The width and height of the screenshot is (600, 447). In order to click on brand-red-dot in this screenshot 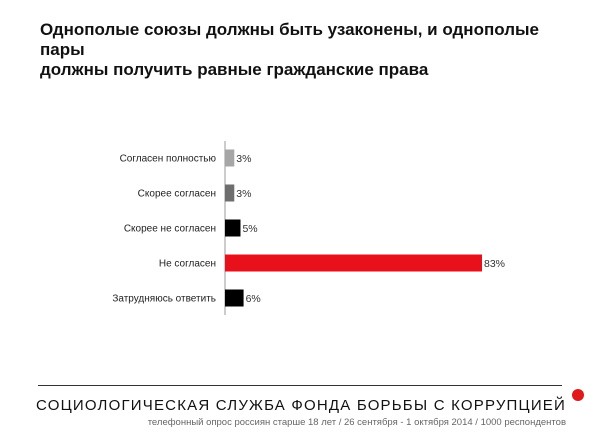, I will do `click(578, 395)`.